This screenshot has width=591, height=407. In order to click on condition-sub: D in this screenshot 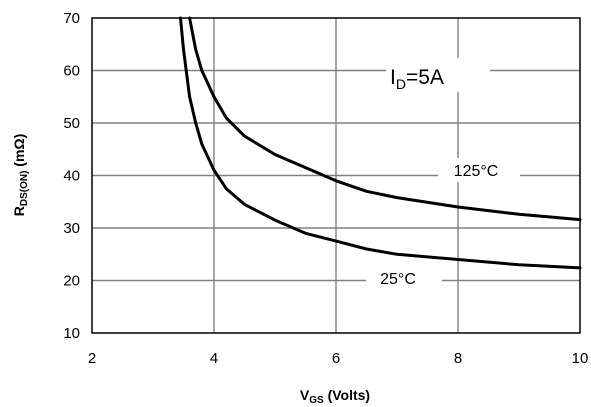, I will do `click(401, 84)`.